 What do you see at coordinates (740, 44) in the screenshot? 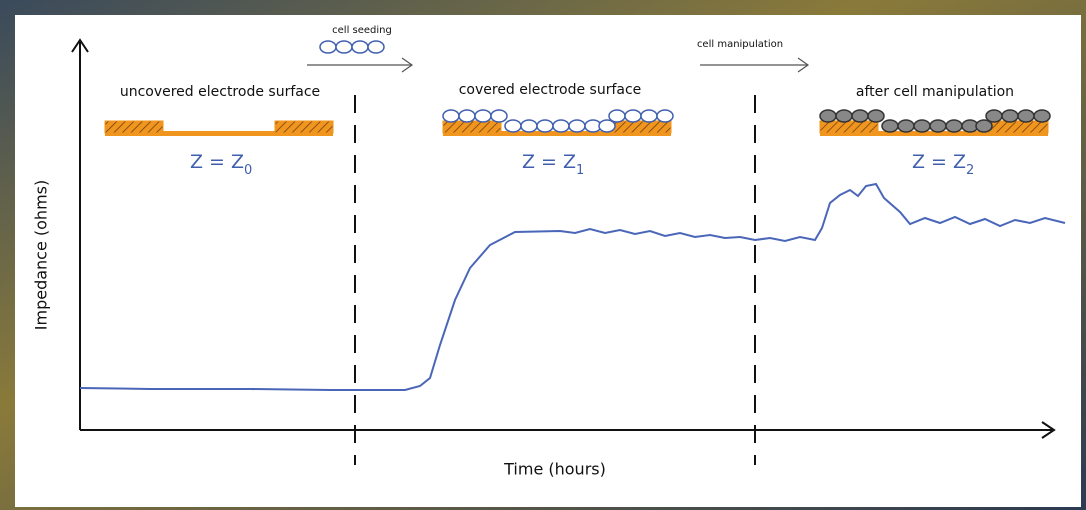
I see `cell-manipulation-label: cell manipulation` at bounding box center [740, 44].